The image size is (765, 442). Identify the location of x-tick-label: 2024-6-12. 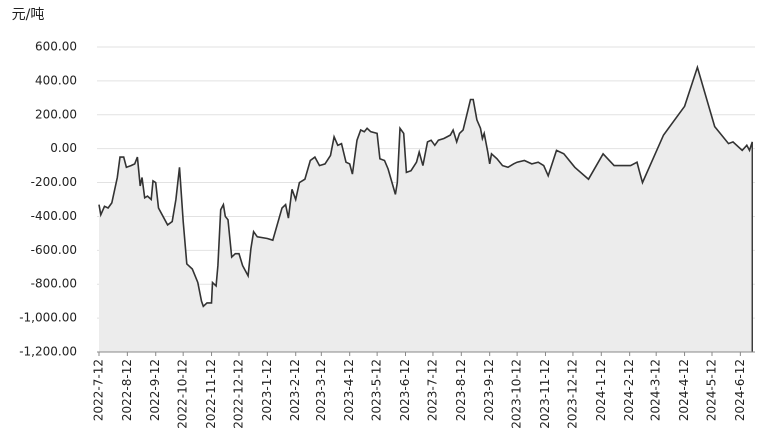
(740, 390).